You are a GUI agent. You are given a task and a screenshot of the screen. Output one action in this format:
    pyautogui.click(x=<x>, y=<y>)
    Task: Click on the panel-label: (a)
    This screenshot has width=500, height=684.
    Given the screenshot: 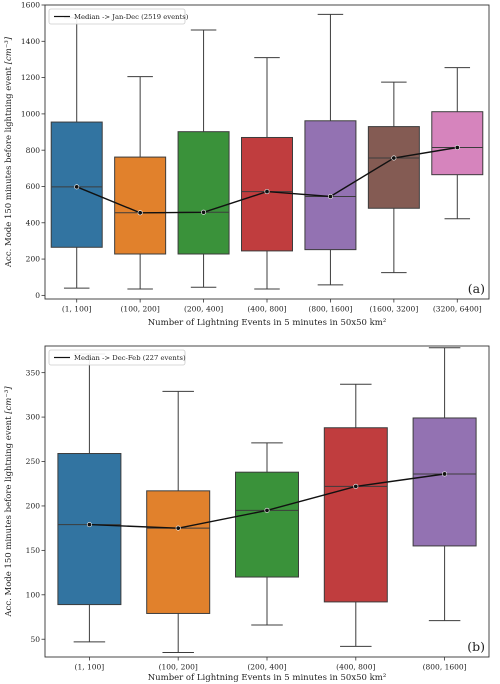 What is the action you would take?
    pyautogui.click(x=476, y=288)
    